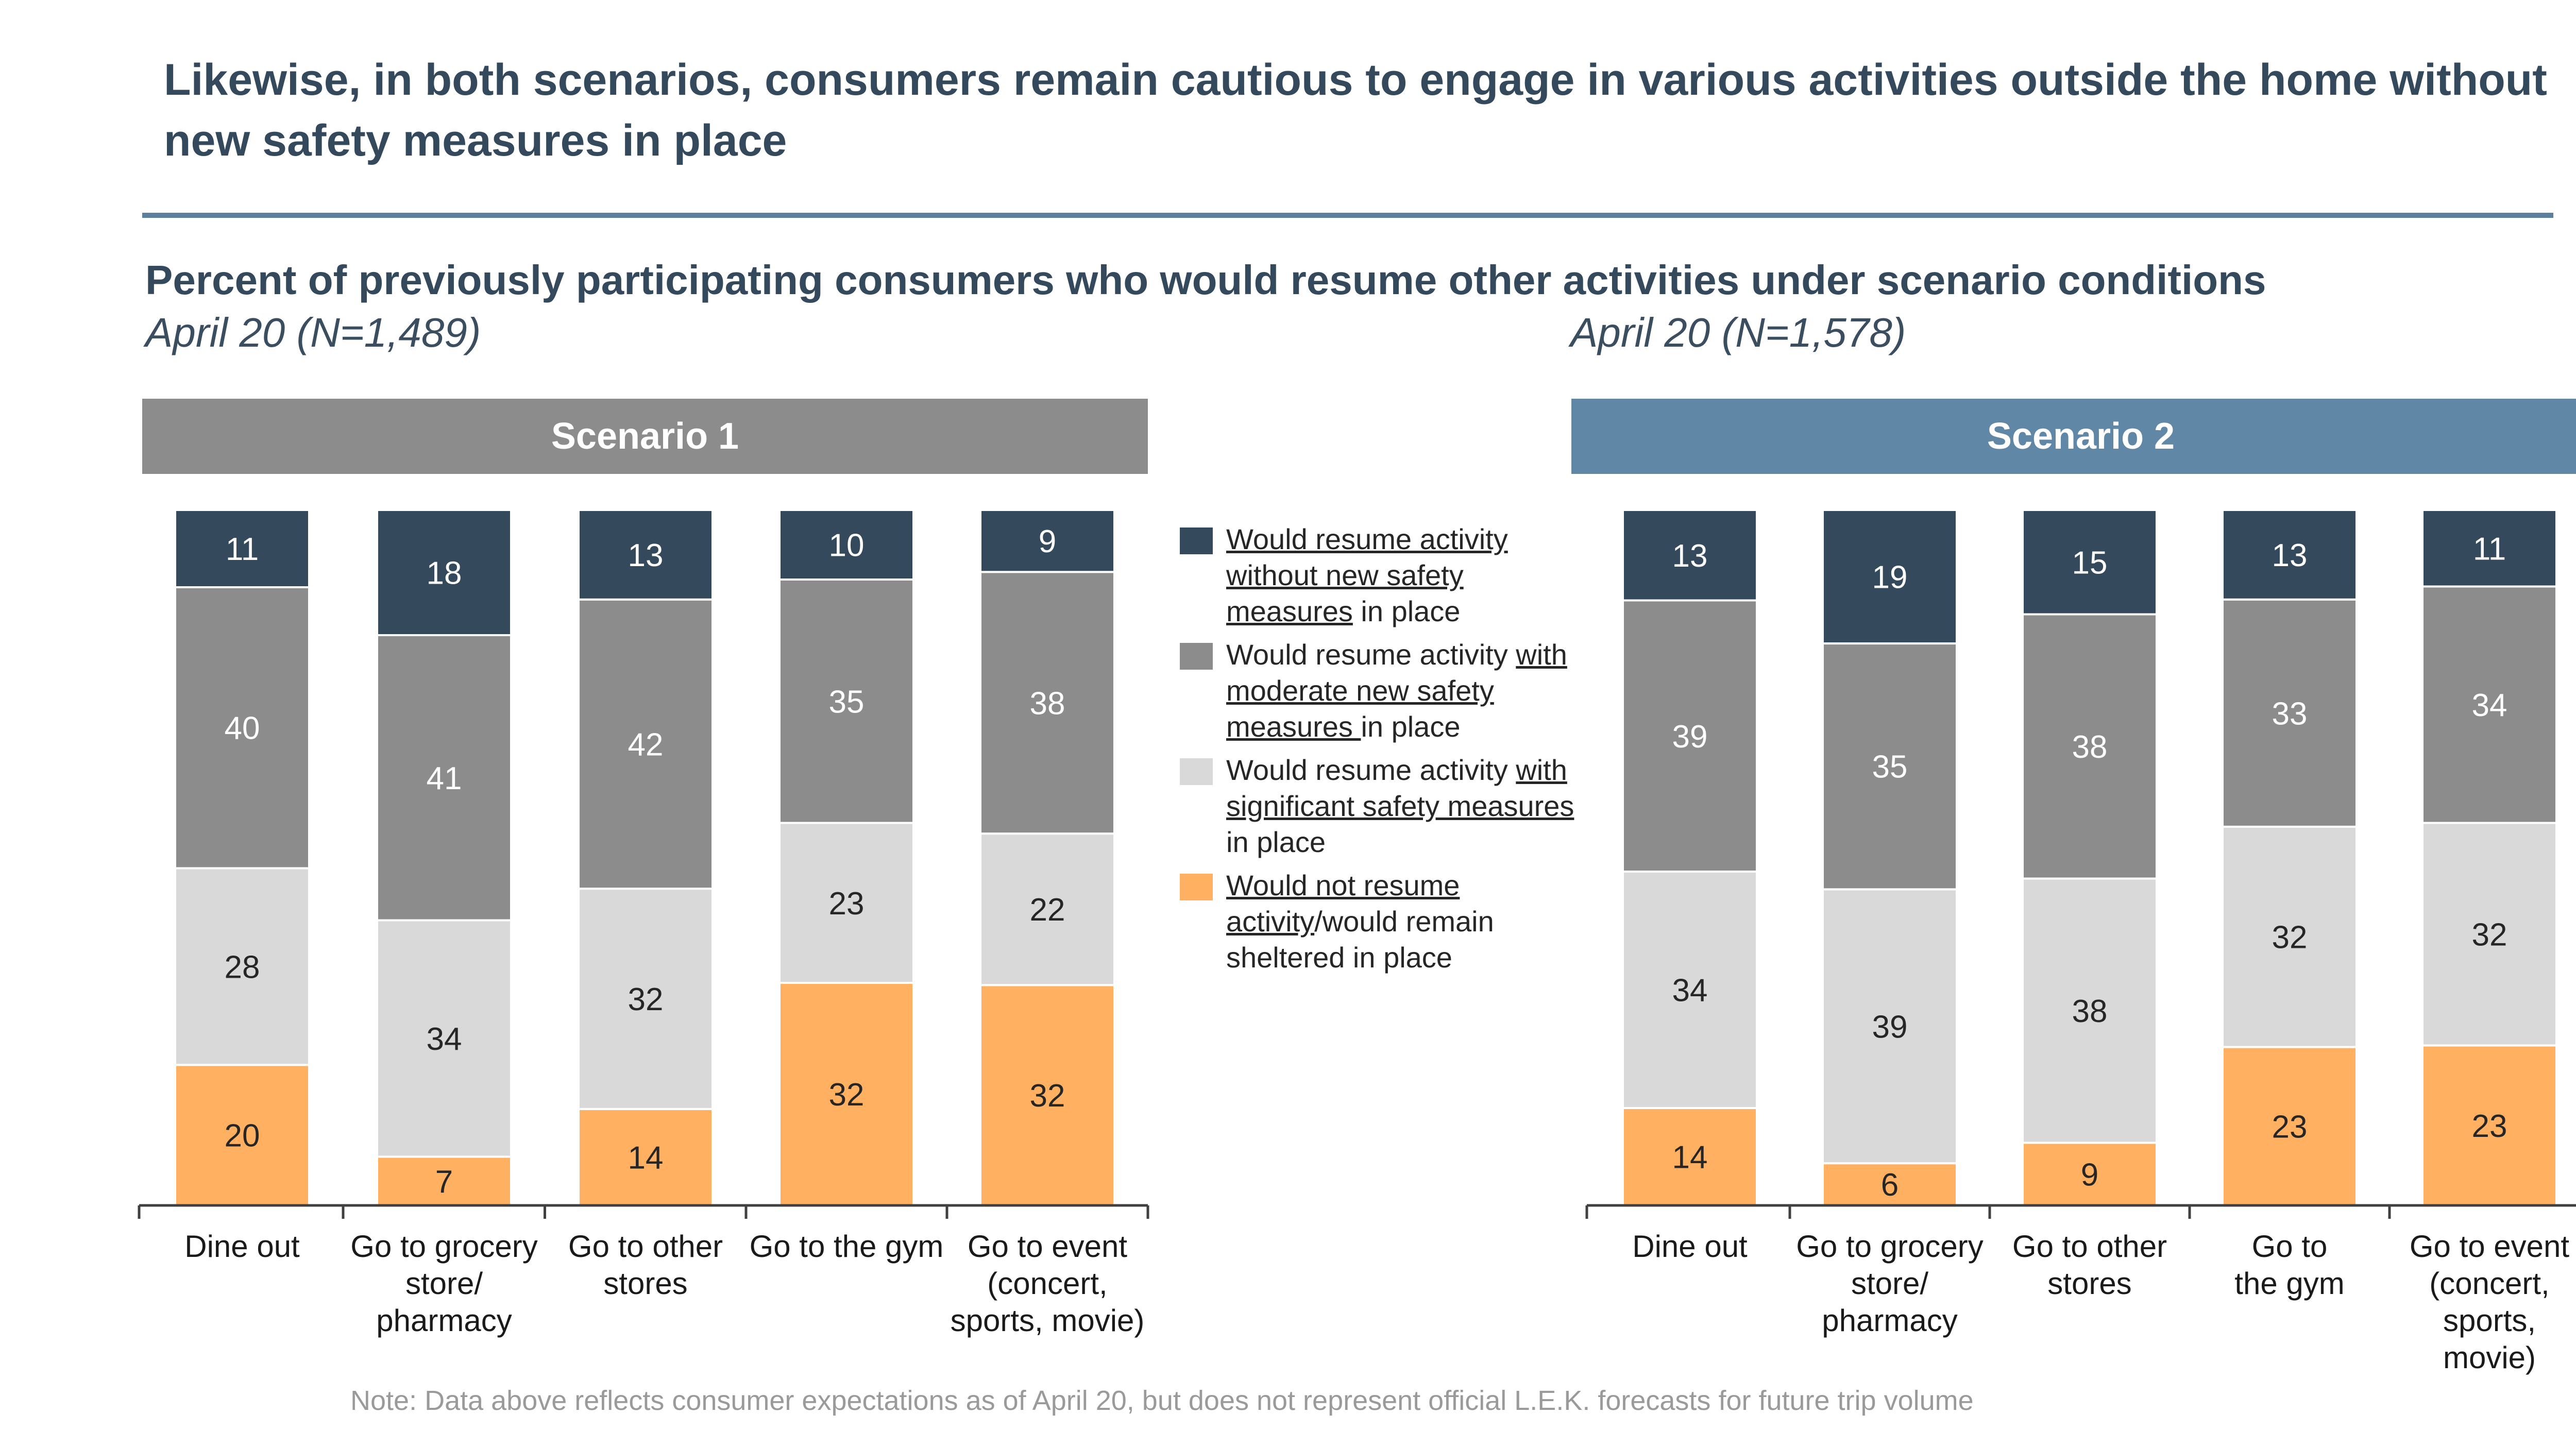  What do you see at coordinates (313, 332) in the screenshot?
I see `scenario1-sample: April 20 (N=1,489)` at bounding box center [313, 332].